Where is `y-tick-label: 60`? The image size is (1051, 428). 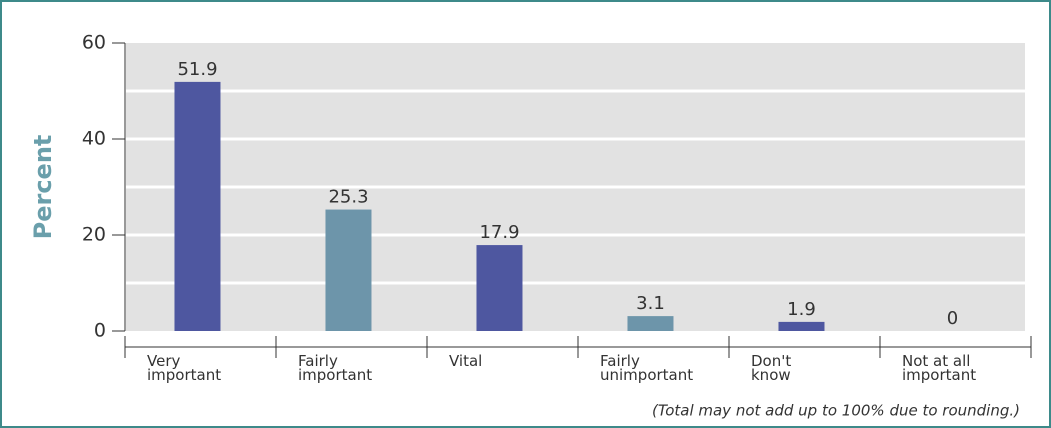 y-tick-label: 60 is located at coordinates (94, 43).